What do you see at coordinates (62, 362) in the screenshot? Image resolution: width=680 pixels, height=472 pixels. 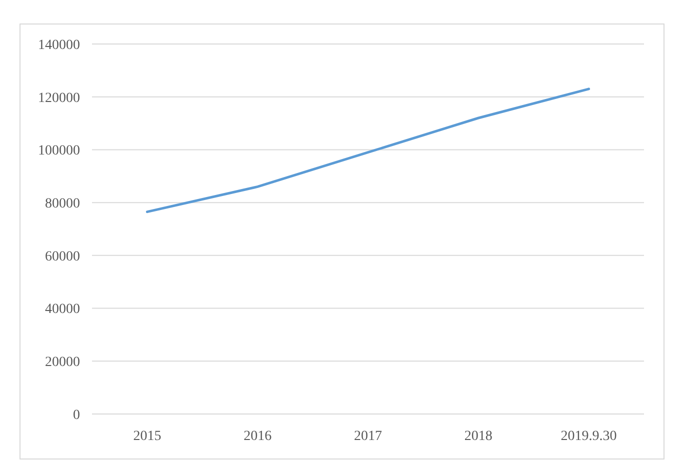 I see `y-tick-label: 20000` at bounding box center [62, 362].